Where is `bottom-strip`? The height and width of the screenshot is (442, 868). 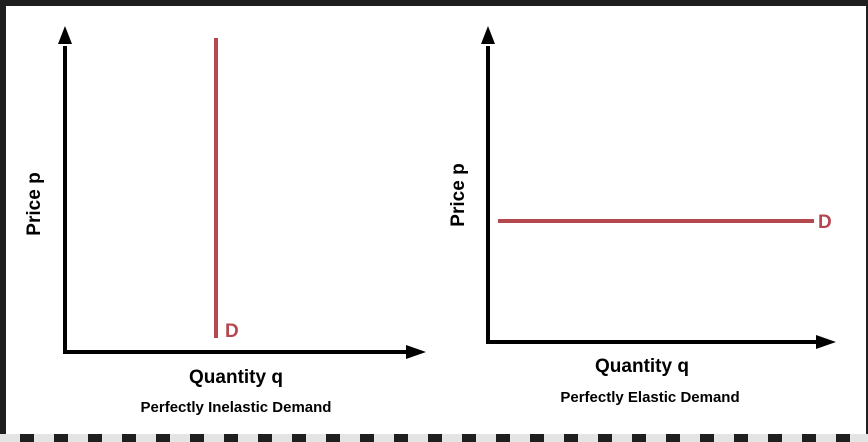 bottom-strip is located at coordinates (434, 438).